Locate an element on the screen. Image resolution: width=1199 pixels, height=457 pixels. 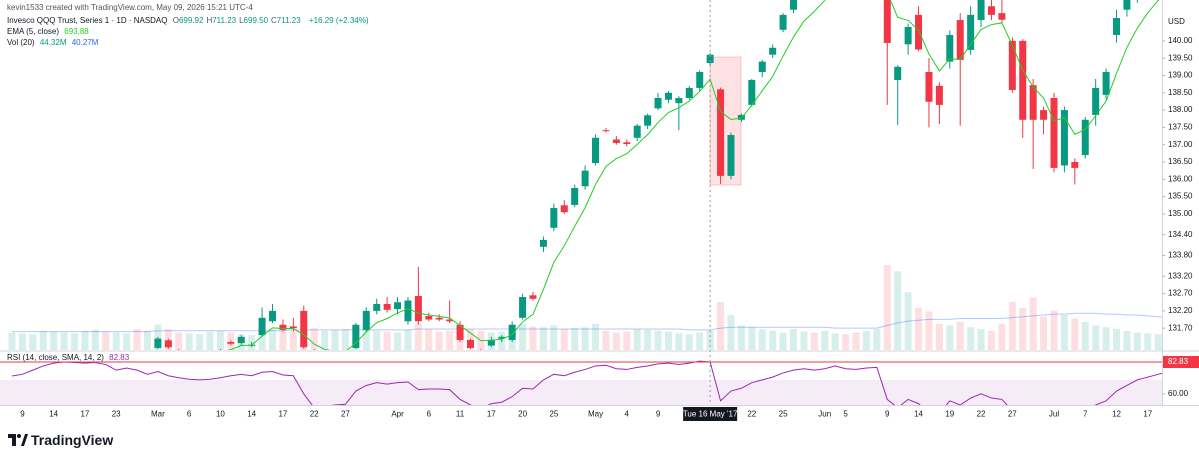
x-tick-label: Apr is located at coordinates (397, 414).